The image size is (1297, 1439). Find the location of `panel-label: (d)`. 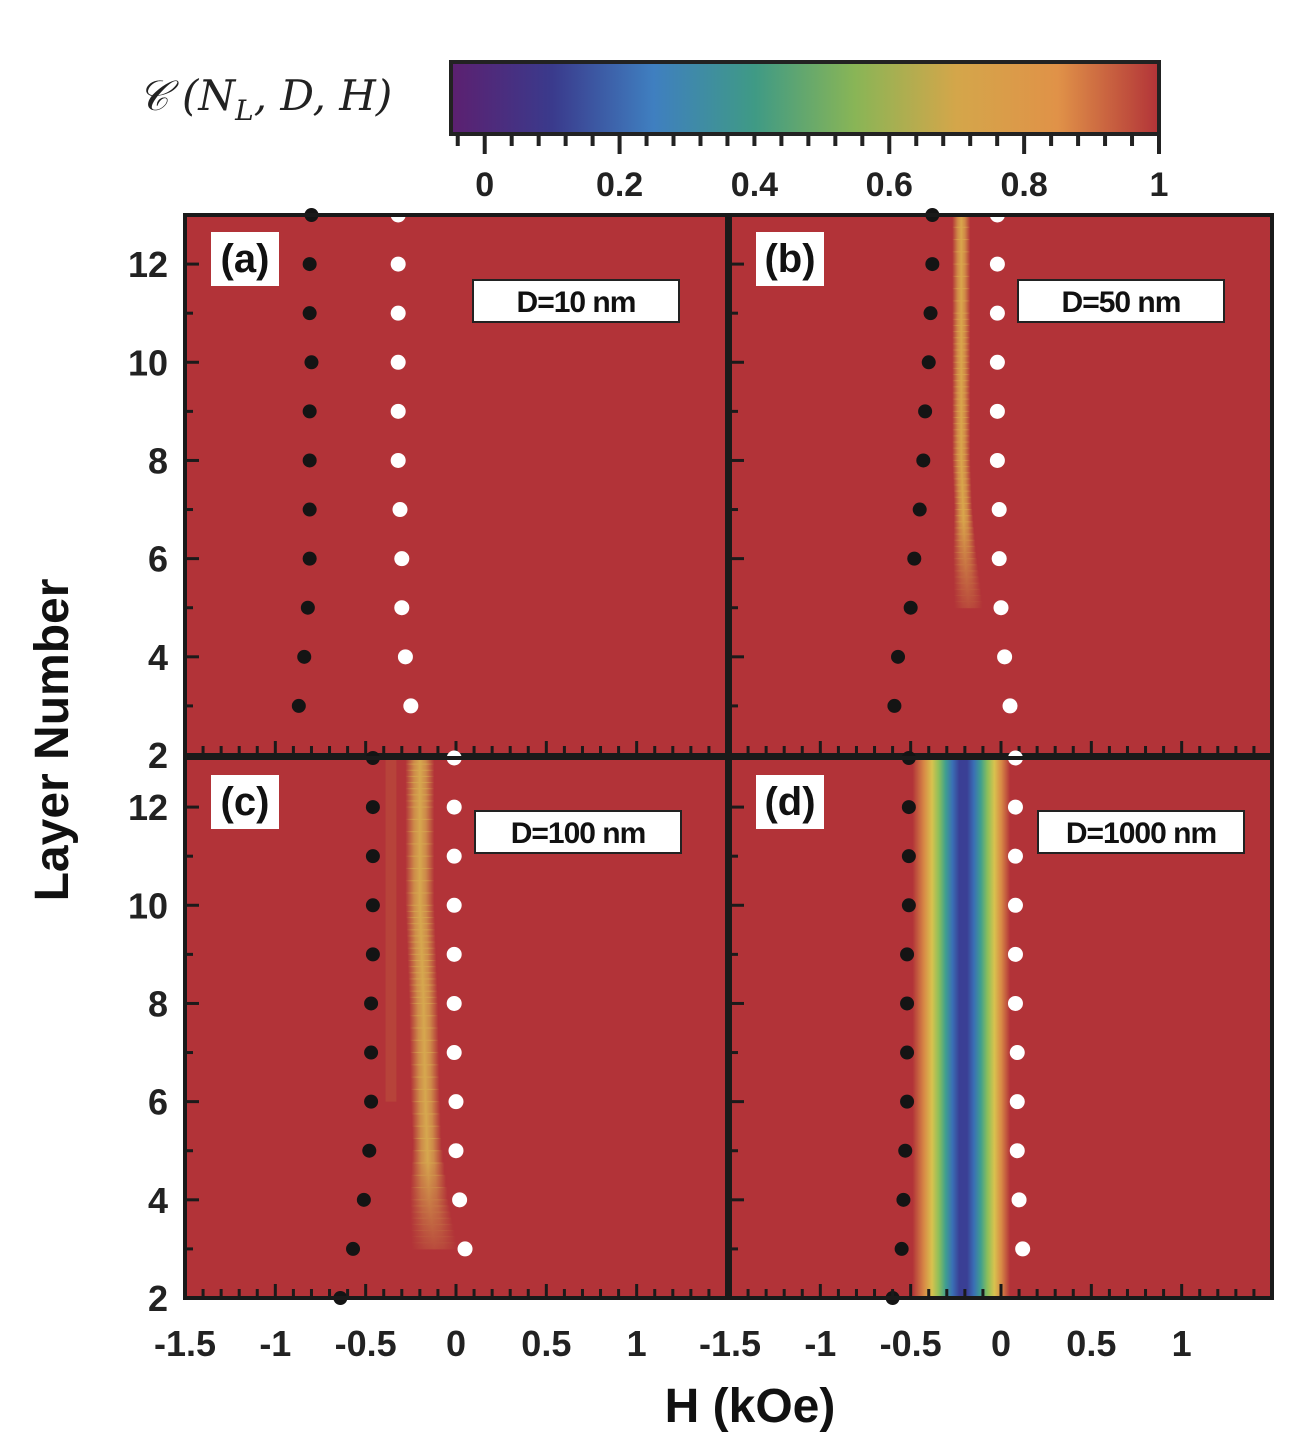

panel-label: (d) is located at coordinates (789, 802).